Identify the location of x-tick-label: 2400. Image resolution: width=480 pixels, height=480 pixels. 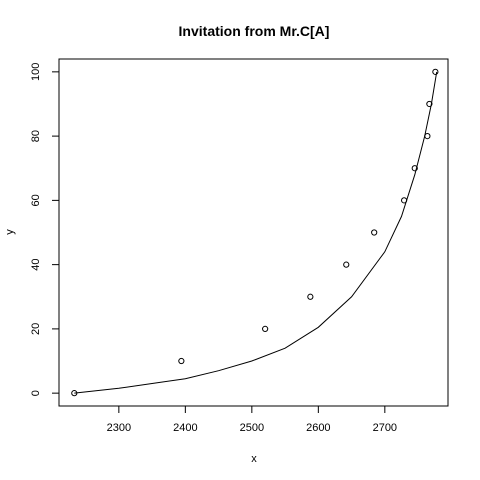
(185, 428).